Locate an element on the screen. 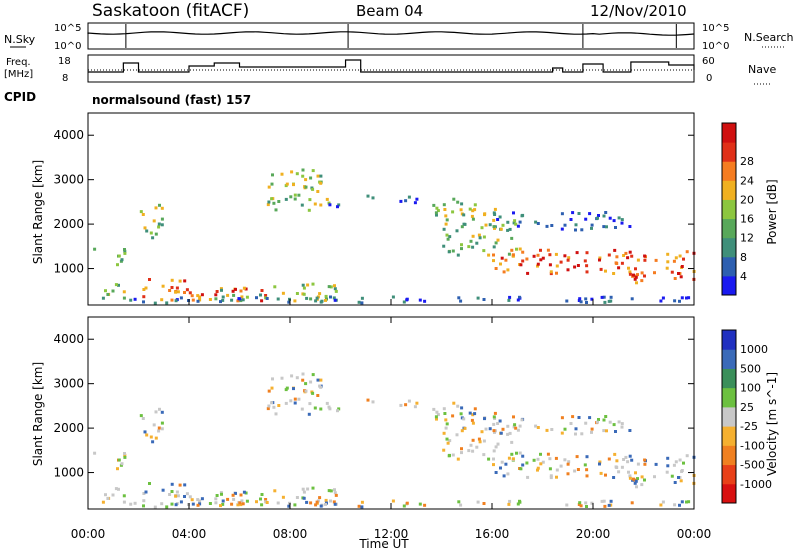  date-title: 12/Nov/2010 is located at coordinates (638, 11).